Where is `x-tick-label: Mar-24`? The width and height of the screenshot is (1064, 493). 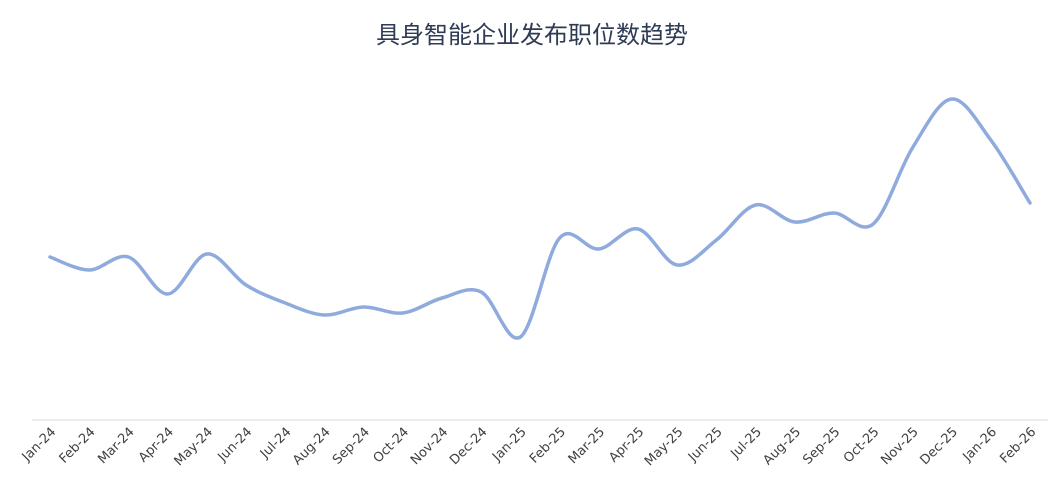 x-tick-label: Mar-24 is located at coordinates (116, 446).